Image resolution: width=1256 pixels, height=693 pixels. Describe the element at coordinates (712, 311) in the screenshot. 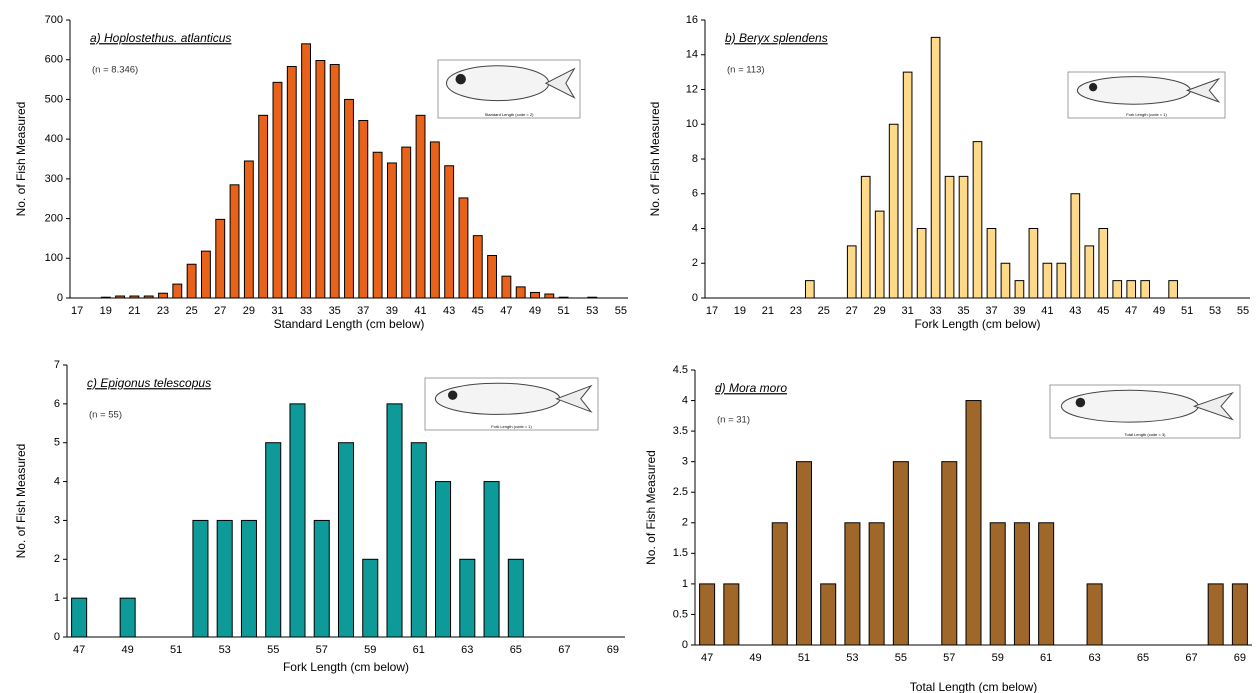

I see `x-tick-label: 17` at that location.